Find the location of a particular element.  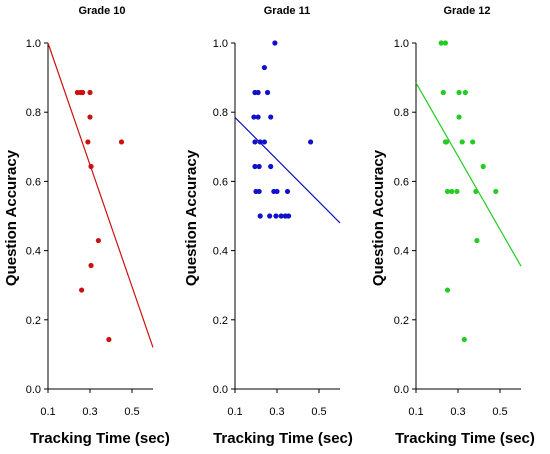

panel-title: Grade 12 is located at coordinates (466, 11).